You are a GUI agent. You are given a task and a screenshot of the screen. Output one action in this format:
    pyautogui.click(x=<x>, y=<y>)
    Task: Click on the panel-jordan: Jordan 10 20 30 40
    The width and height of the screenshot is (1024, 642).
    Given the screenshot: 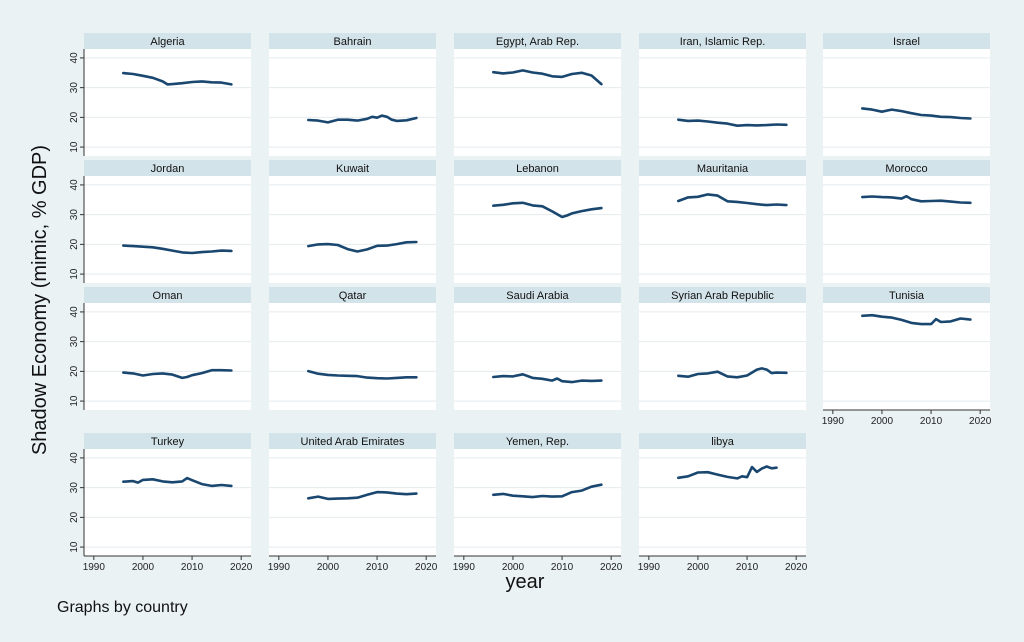 What is the action you would take?
    pyautogui.click(x=160, y=221)
    